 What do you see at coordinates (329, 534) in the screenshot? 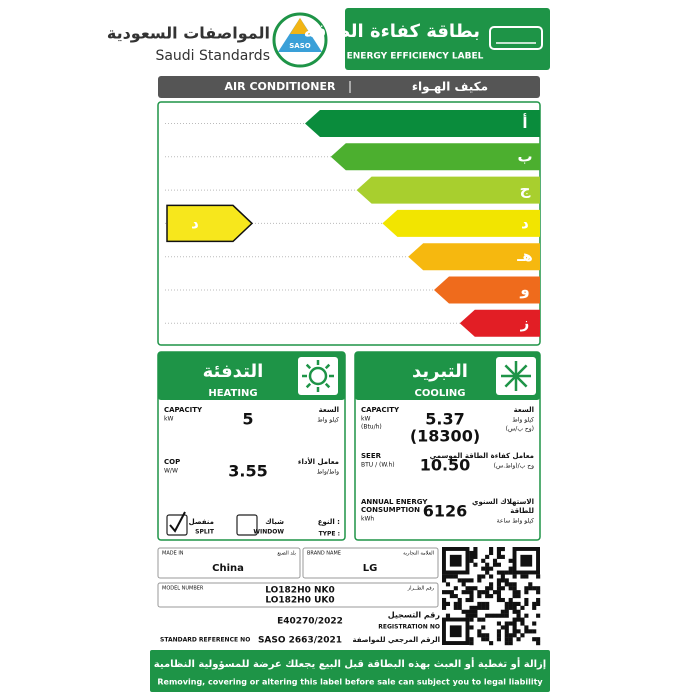
I see `type-label-en: TYPE :` at bounding box center [329, 534].